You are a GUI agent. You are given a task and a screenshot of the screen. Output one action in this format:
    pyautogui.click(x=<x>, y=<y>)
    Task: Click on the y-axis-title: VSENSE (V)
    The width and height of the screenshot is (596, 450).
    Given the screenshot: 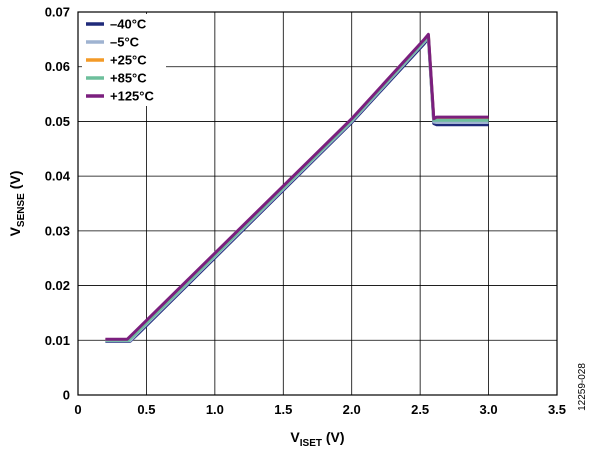 What is the action you would take?
    pyautogui.click(x=17, y=204)
    